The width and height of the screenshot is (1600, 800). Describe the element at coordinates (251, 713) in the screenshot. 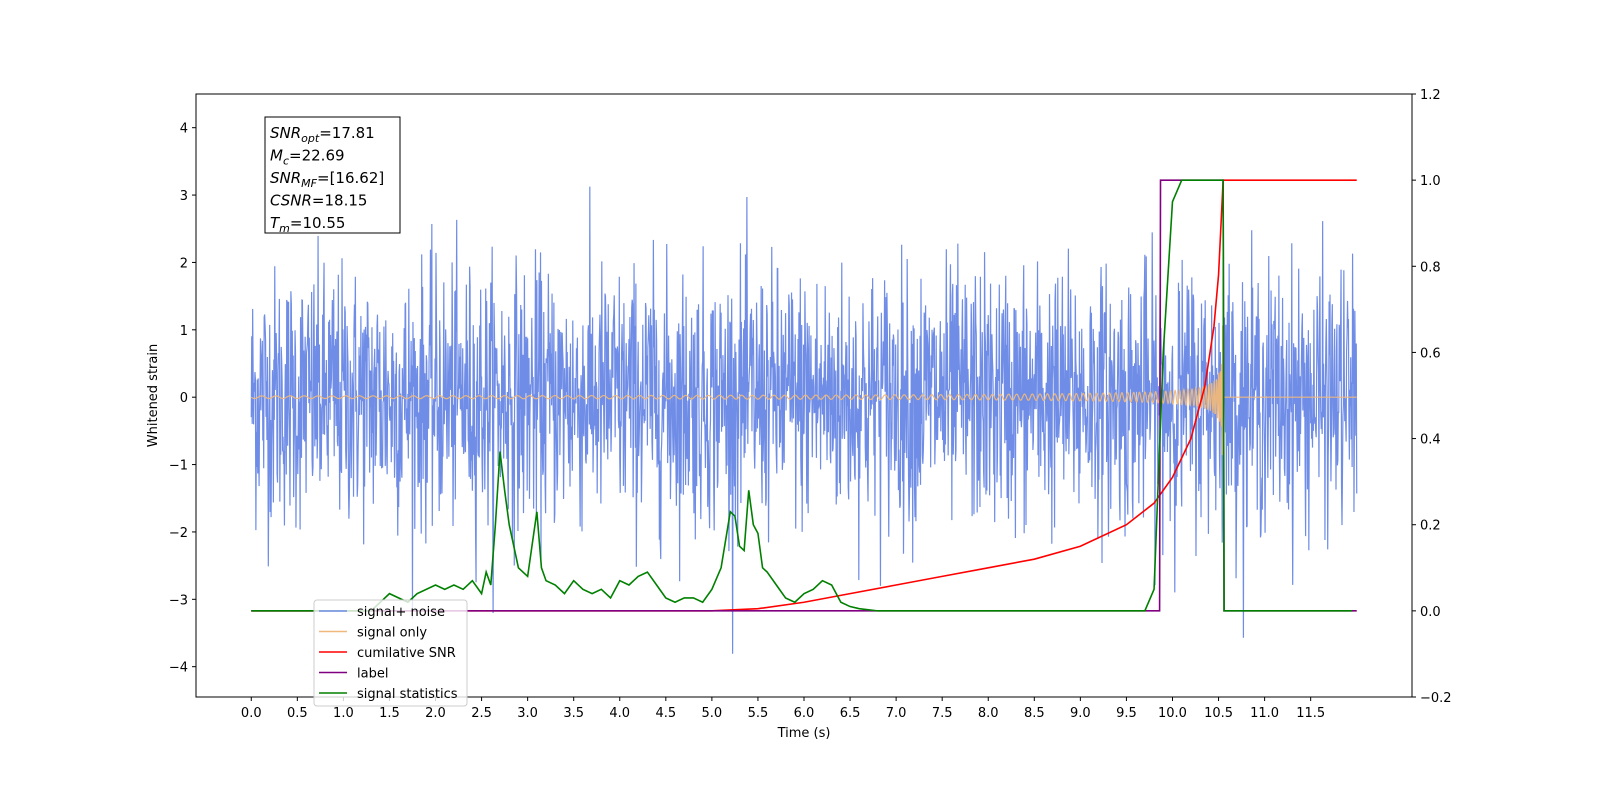

I see `x-tick-label: 0.0` at that location.